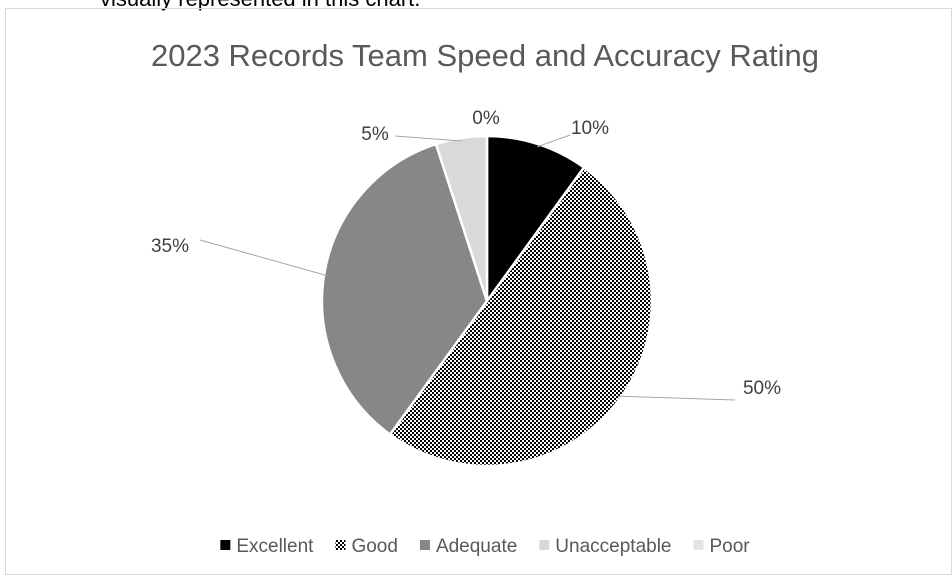 The height and width of the screenshot is (575, 952). What do you see at coordinates (375, 134) in the screenshot?
I see `data-label: 5%` at bounding box center [375, 134].